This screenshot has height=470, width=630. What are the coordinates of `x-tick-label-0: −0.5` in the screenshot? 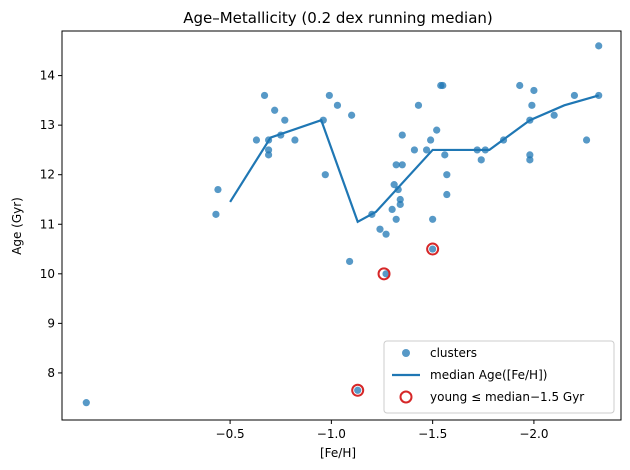 It's located at (230, 434).